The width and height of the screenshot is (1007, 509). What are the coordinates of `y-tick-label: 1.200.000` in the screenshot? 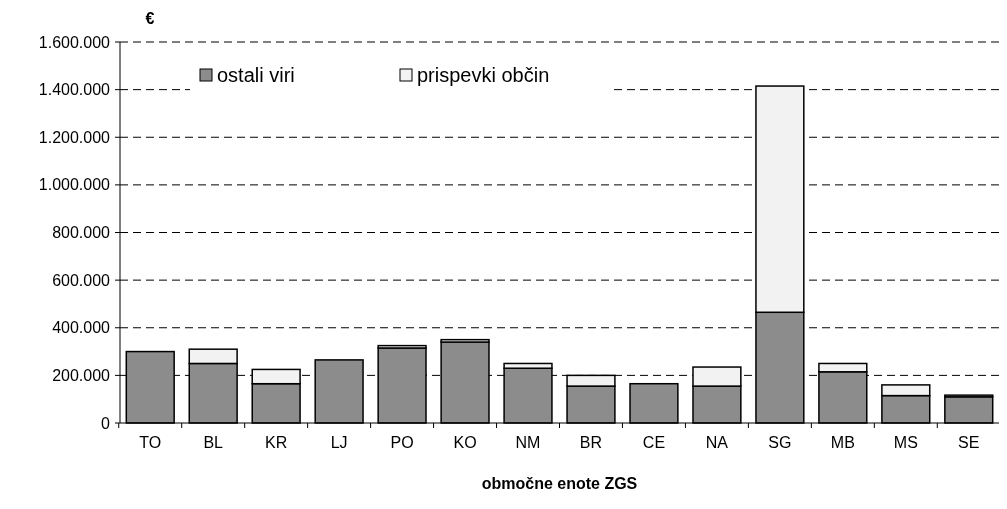 It's located at (74, 137).